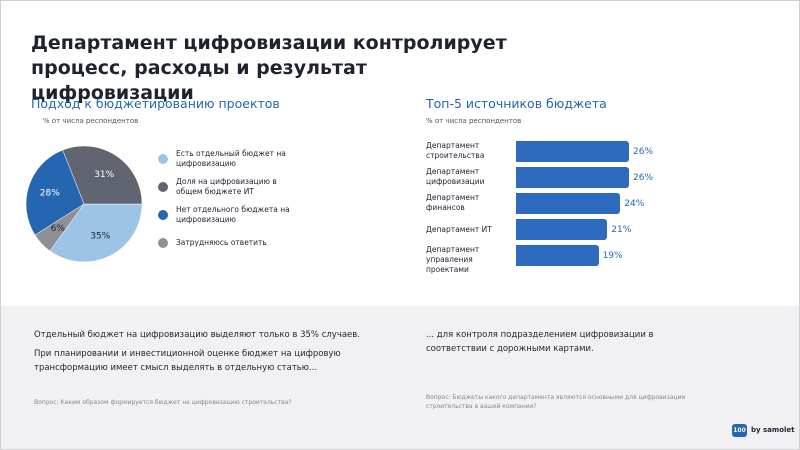 The image size is (800, 450). Describe the element at coordinates (100, 237) in the screenshot. I see `slice-label: 35%` at that location.